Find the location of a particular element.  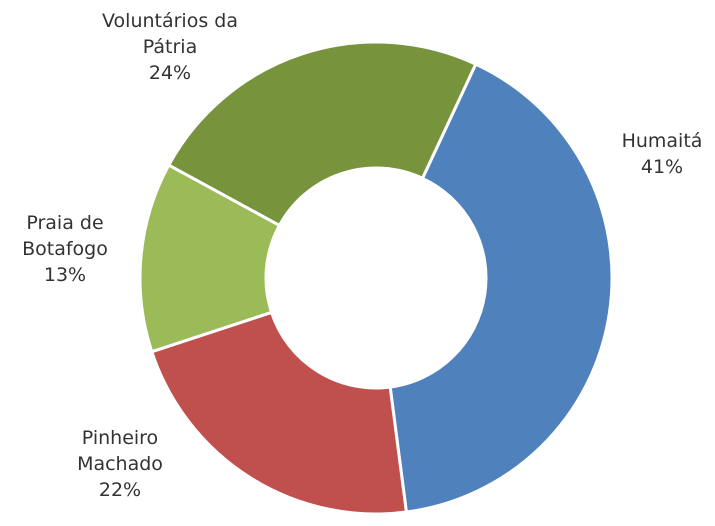

slice-label: Voluntários da Pátria 24% is located at coordinates (170, 47).